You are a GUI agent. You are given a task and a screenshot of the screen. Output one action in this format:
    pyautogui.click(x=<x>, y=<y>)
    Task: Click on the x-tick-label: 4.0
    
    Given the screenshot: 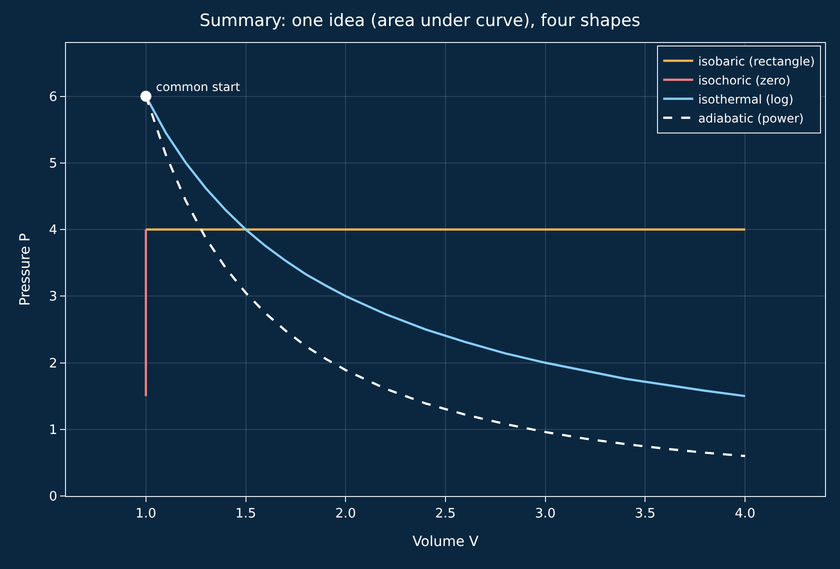 What is the action you would take?
    pyautogui.click(x=745, y=514)
    